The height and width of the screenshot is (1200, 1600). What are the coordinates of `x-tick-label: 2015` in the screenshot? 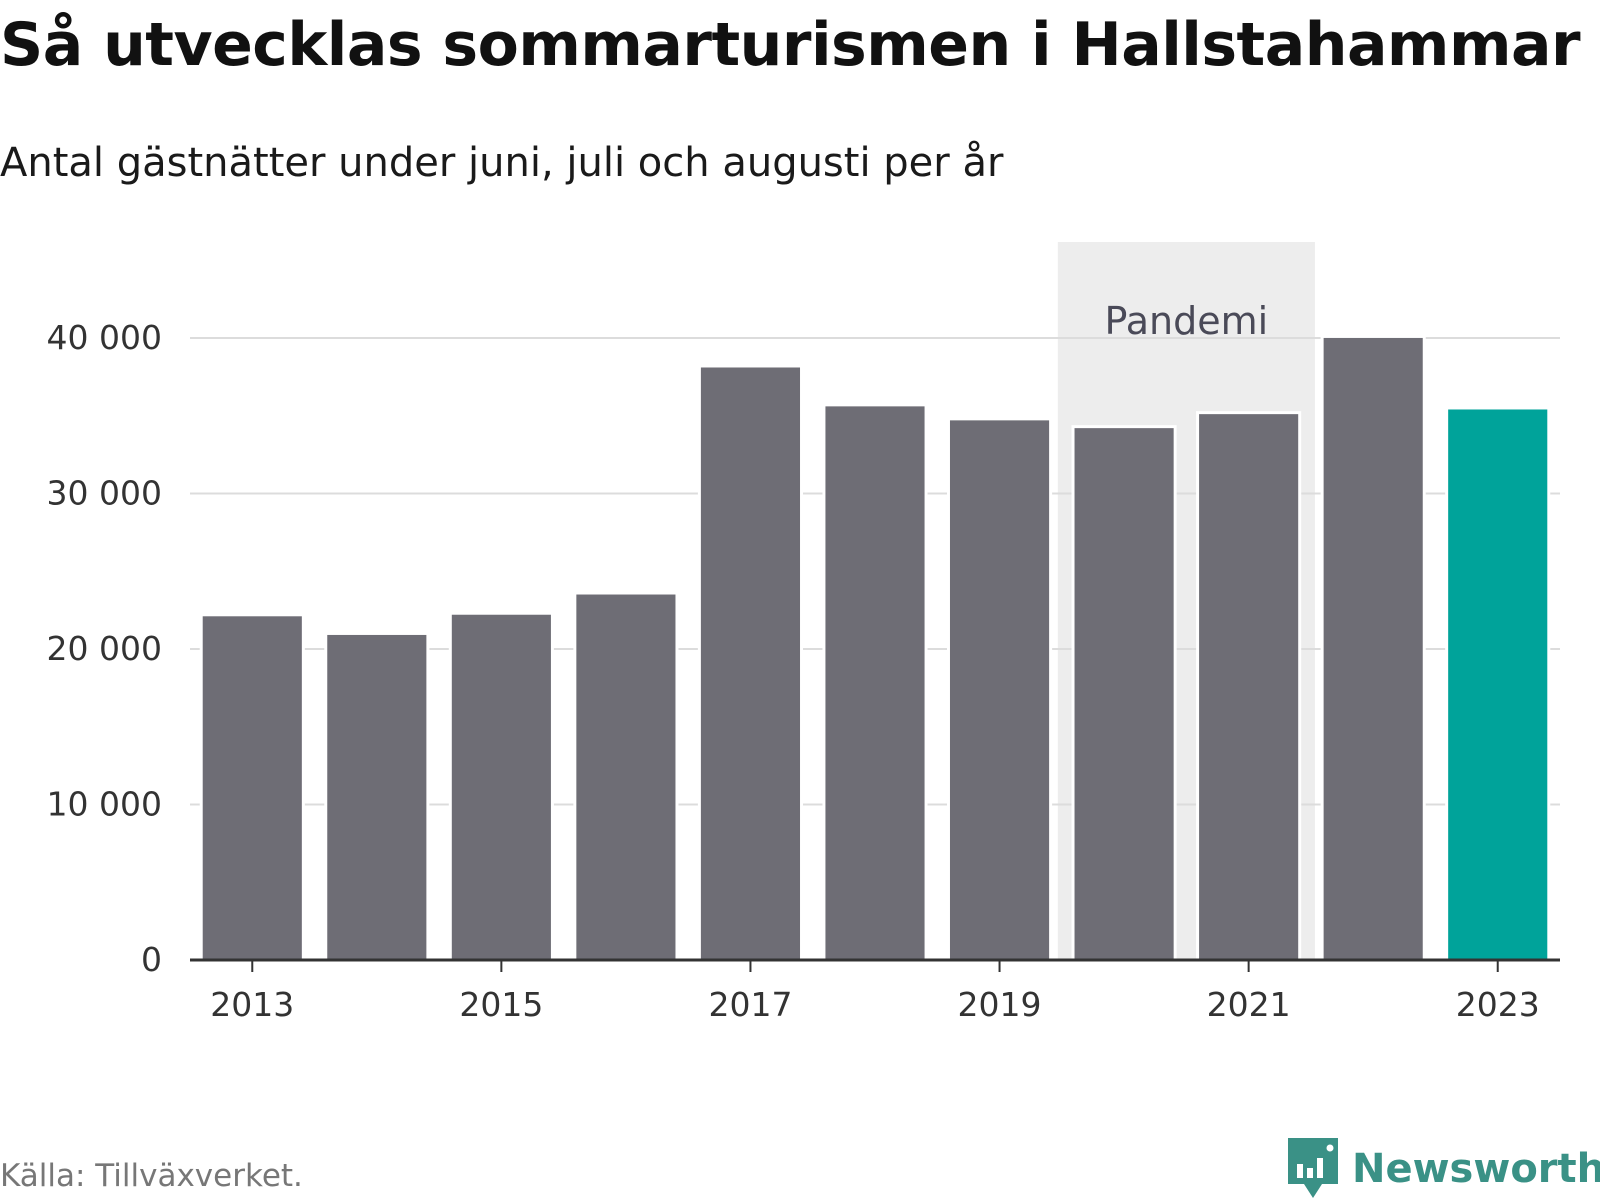 It's located at (501, 1004).